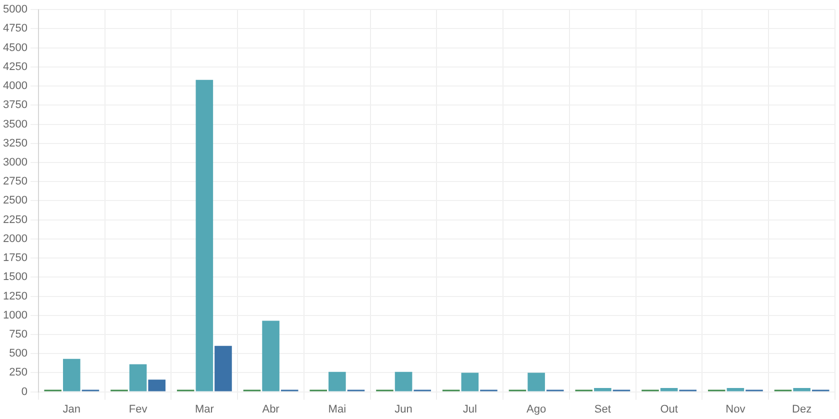 This screenshot has height=419, width=839. Describe the element at coordinates (15, 86) in the screenshot. I see `y-tick-label: 4000` at that location.